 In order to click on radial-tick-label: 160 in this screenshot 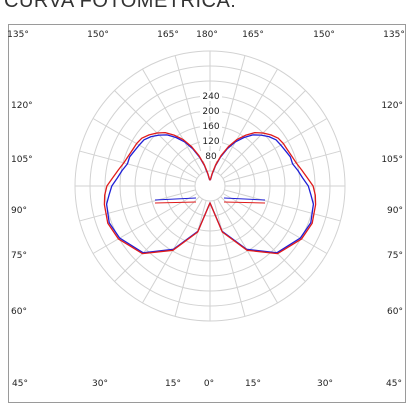, I will do `click(210, 127)`.